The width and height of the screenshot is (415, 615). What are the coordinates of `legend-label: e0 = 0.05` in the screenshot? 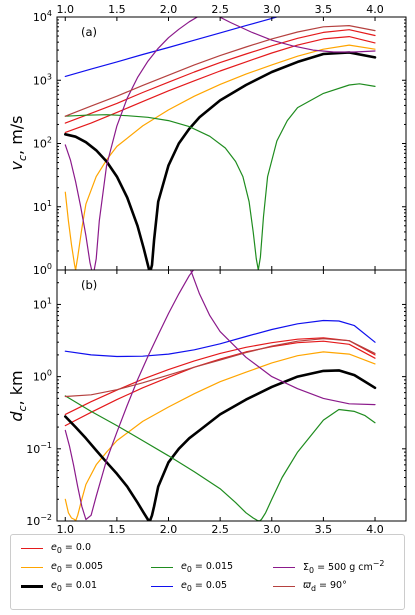 It's located at (204, 586).